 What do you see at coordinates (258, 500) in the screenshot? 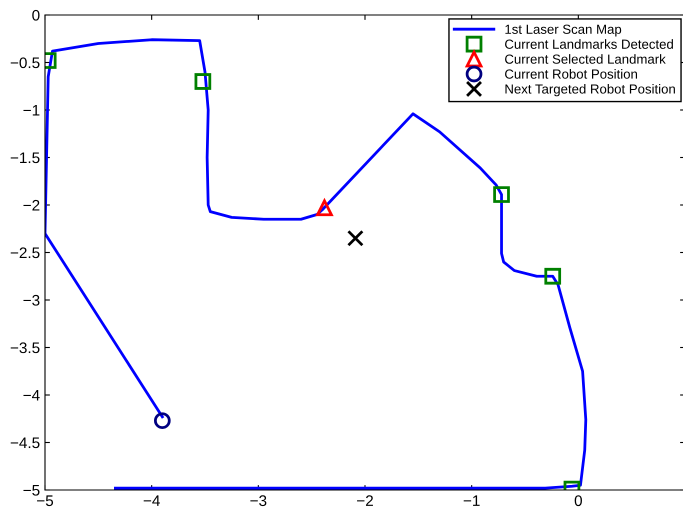
I see `x-tick-label: −3` at bounding box center [258, 500].